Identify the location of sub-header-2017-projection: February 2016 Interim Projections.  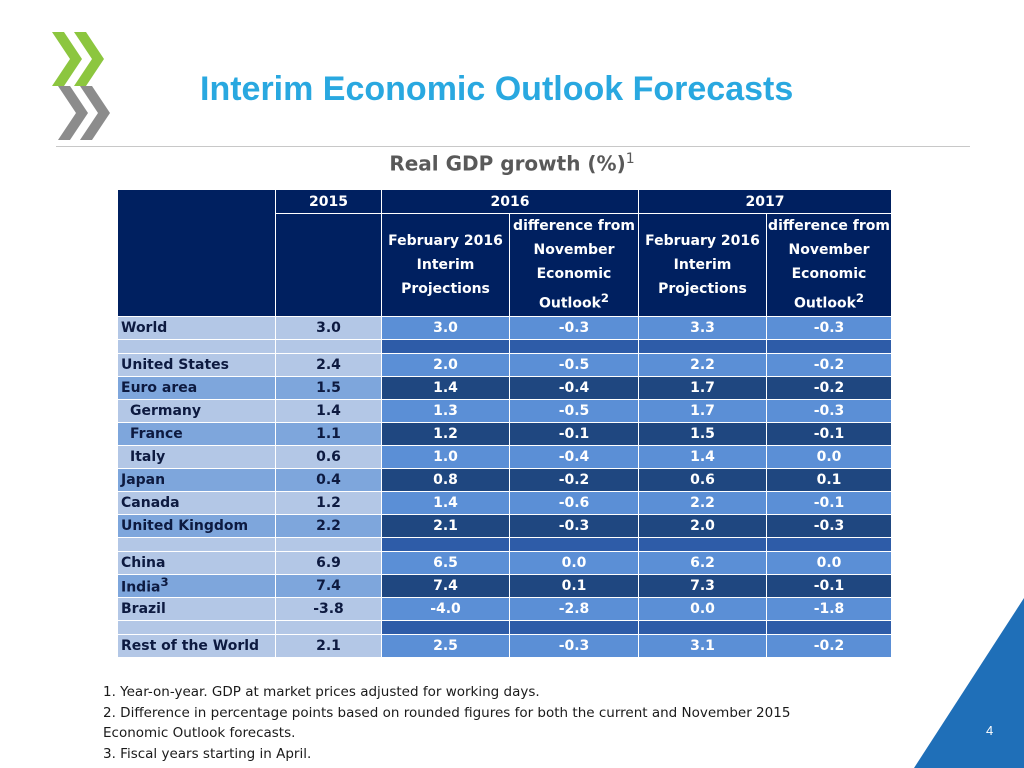
(702, 265).